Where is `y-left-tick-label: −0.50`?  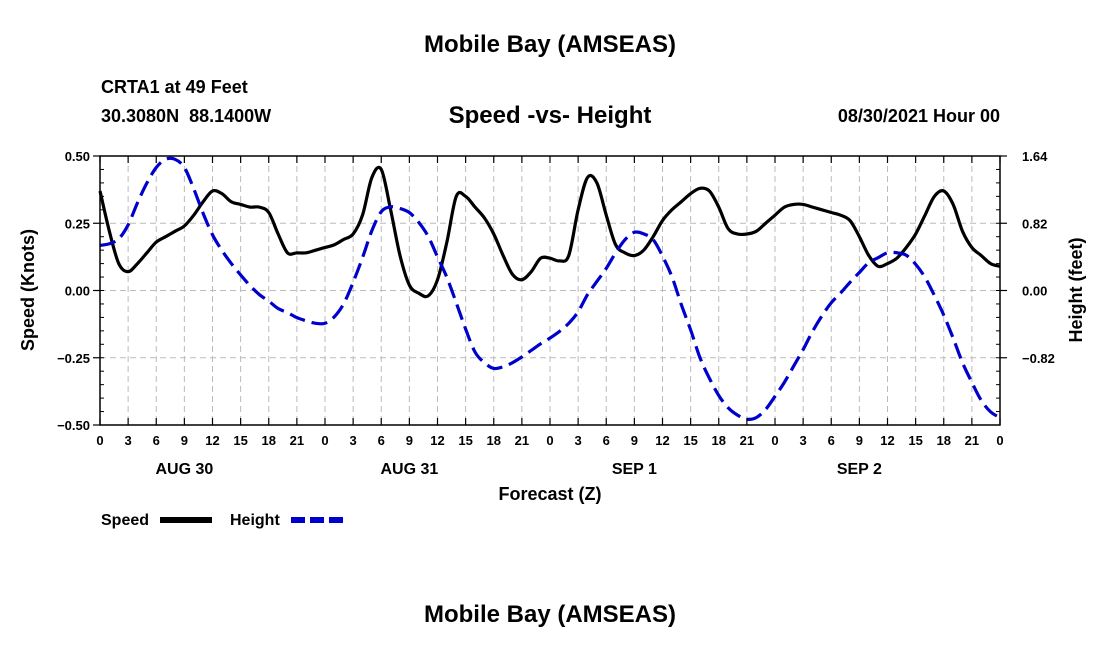 y-left-tick-label: −0.50 is located at coordinates (73, 425).